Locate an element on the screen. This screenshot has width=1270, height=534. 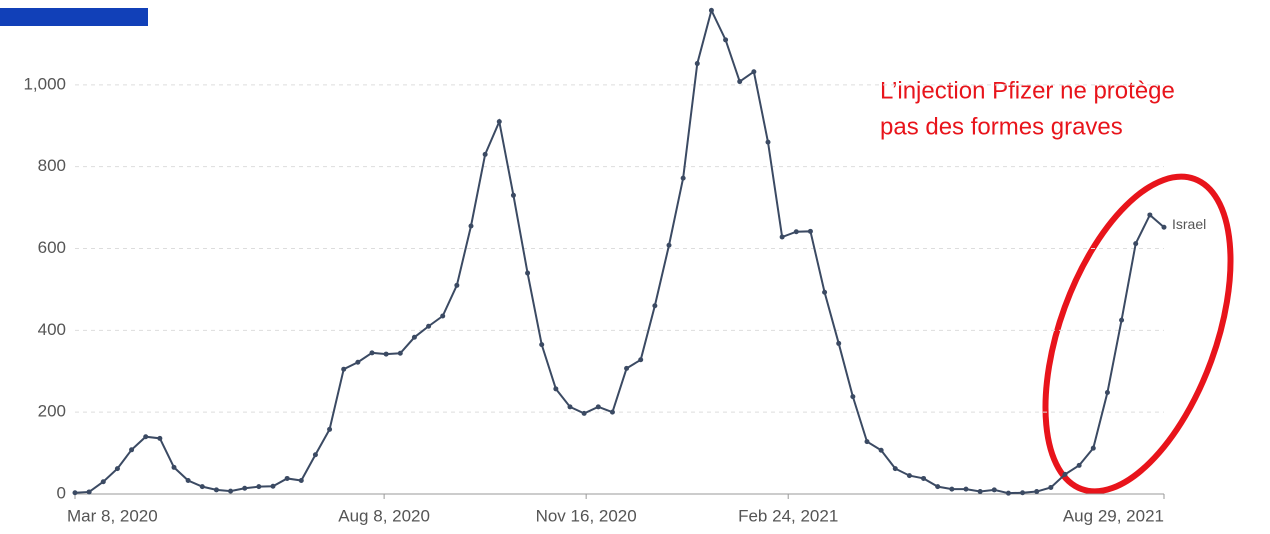
x-tick-label: Feb 24, 2021 is located at coordinates (788, 515).